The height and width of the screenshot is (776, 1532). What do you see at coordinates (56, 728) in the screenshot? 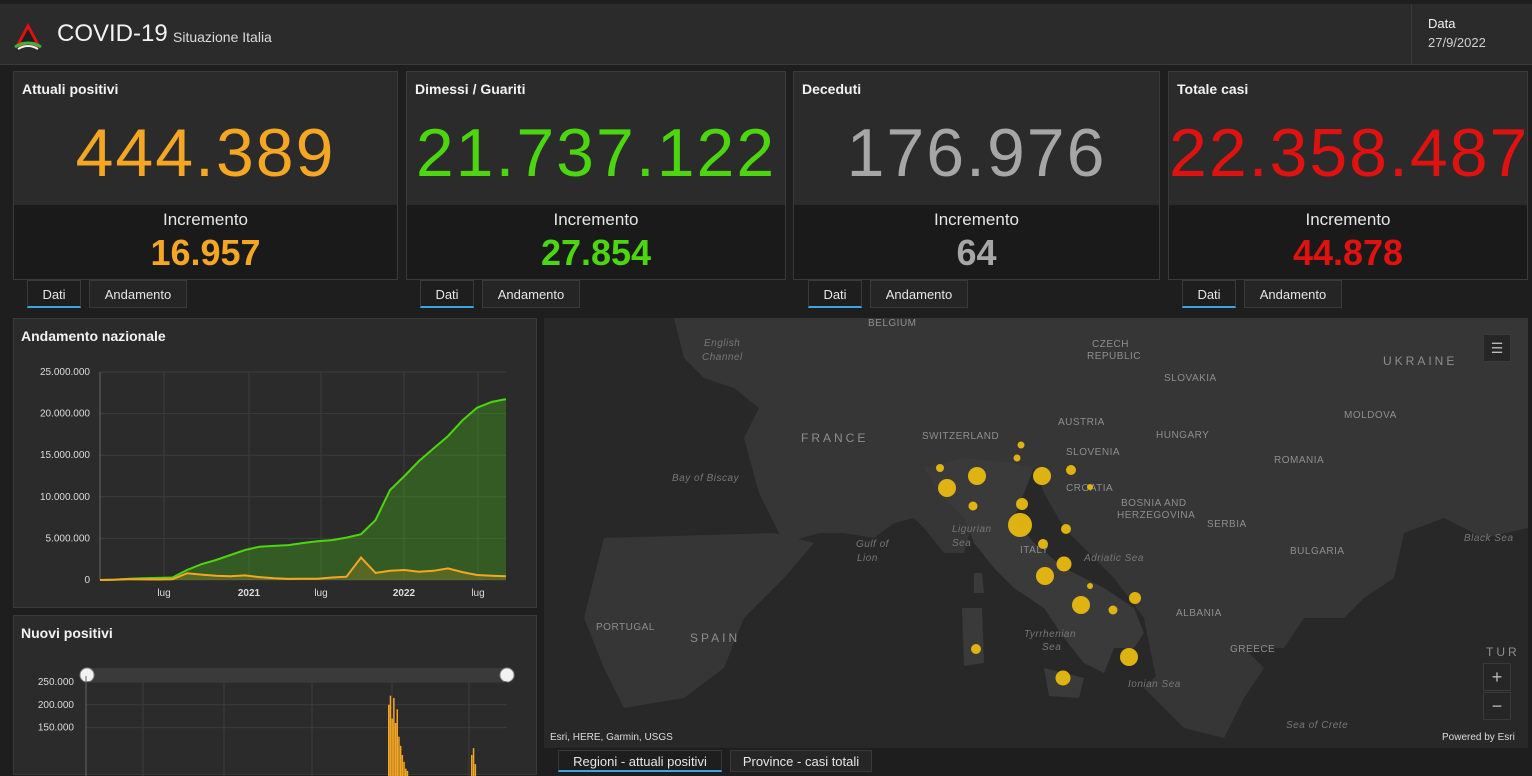
I see `y-tick-label: 150.000` at bounding box center [56, 728].